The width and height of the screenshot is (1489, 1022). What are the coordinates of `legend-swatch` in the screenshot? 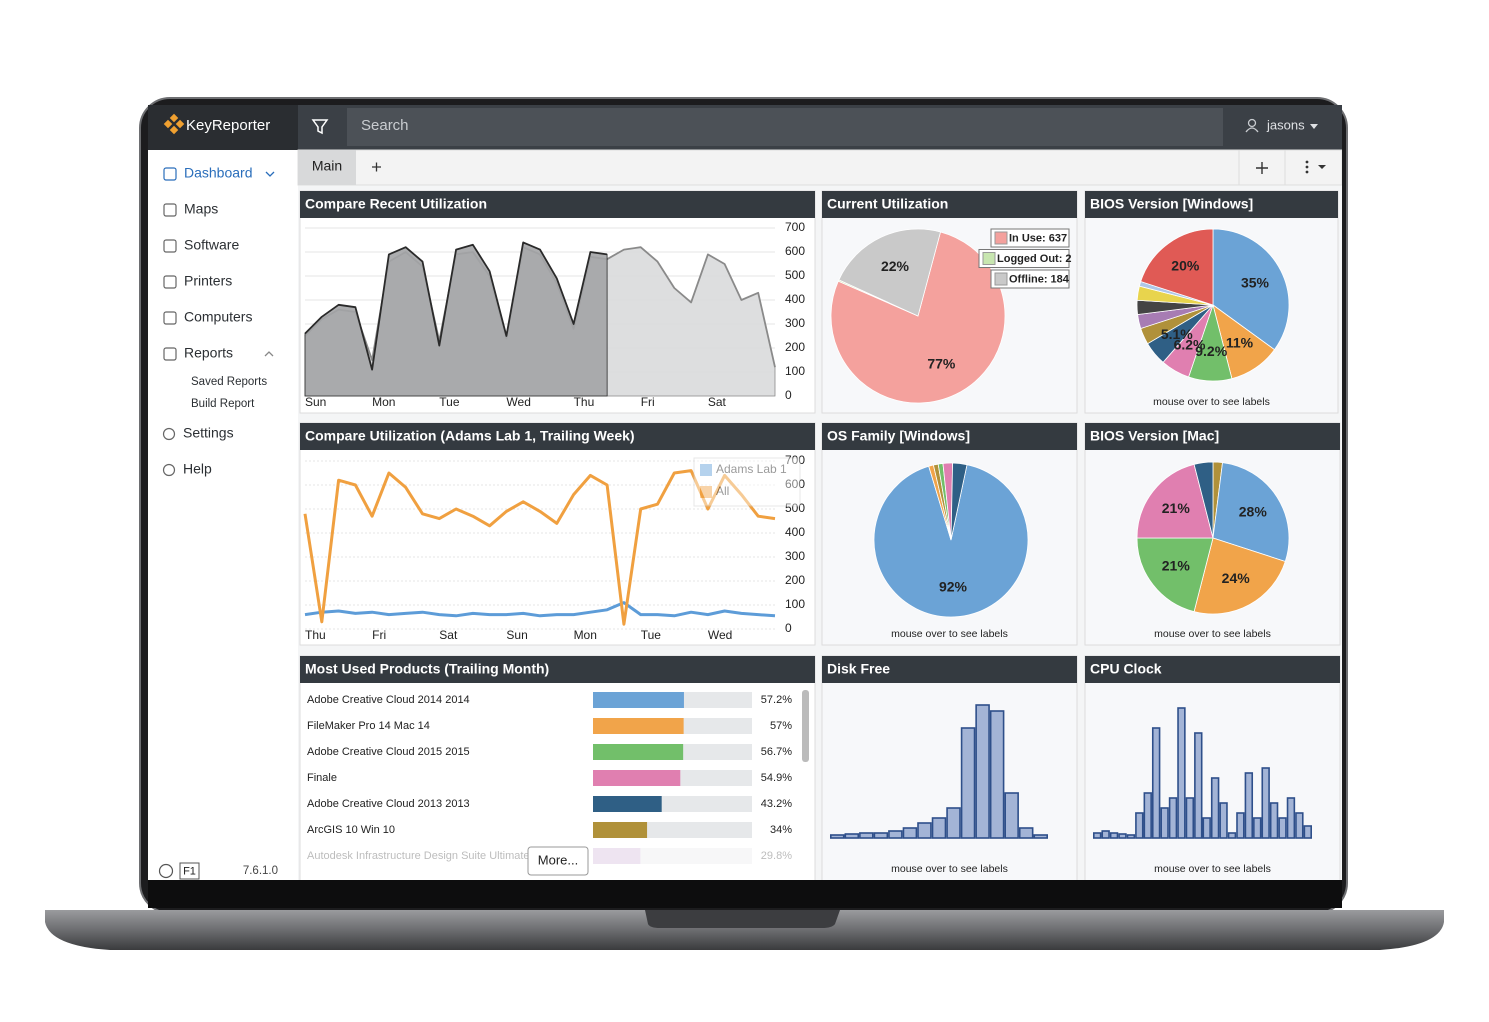 It's located at (989, 258).